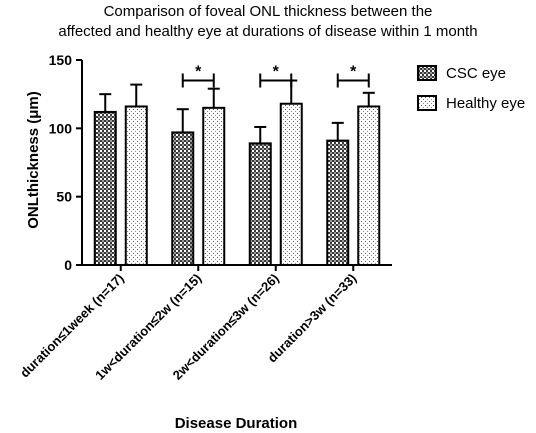 This screenshot has width=536, height=433. I want to click on y-tick-label: 150, so click(61, 60).